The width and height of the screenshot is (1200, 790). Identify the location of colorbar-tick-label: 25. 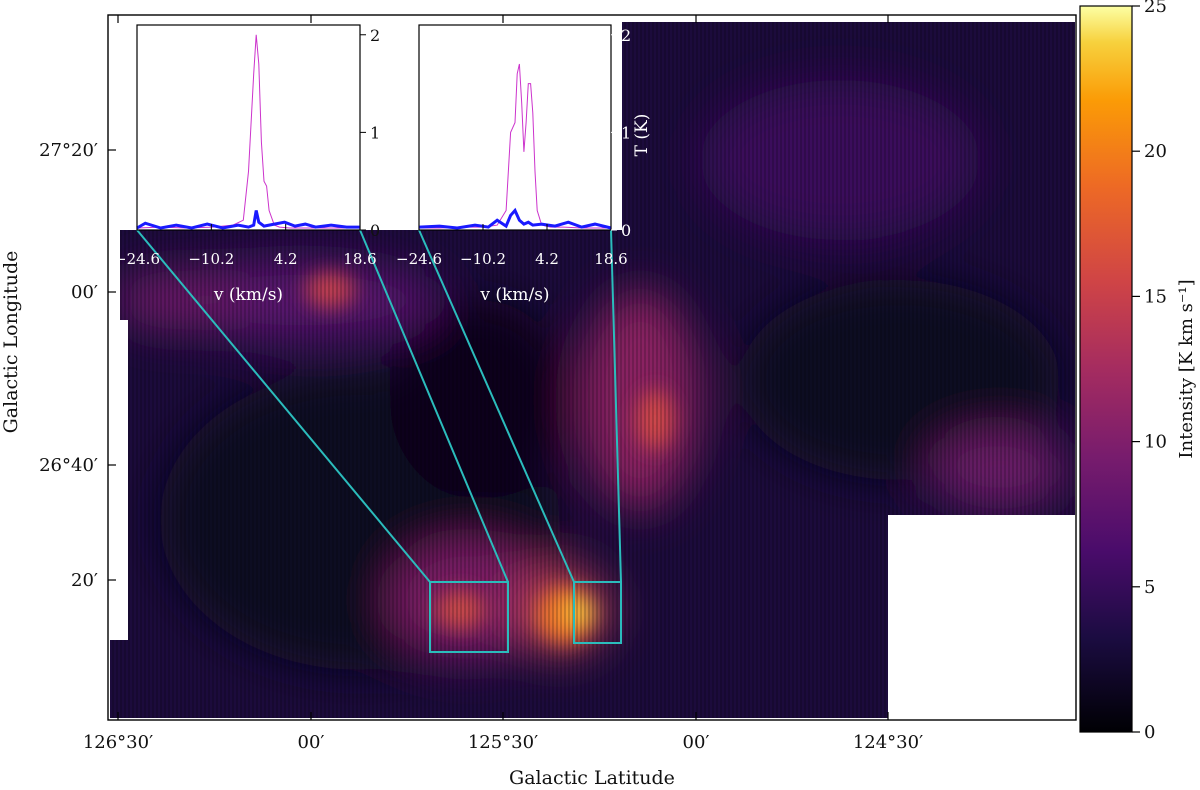
(1155, 8).